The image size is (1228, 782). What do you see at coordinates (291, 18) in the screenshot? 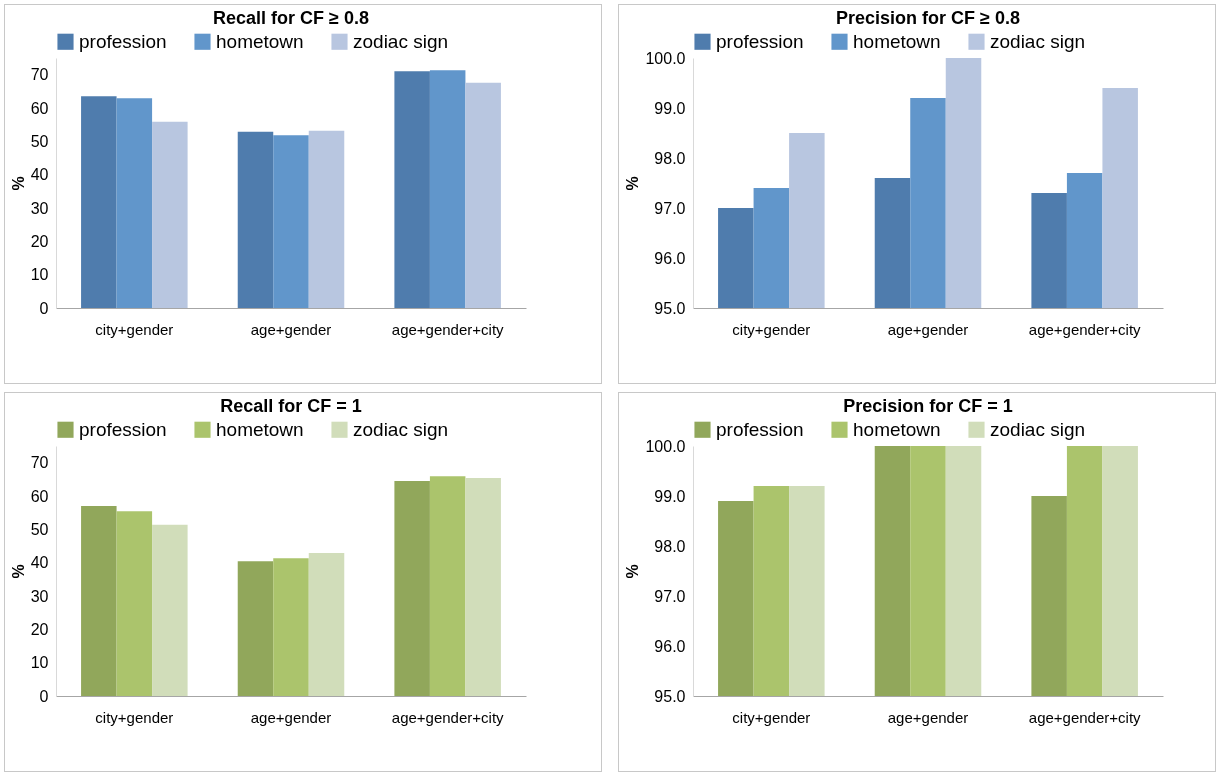
I see `chart-title: Recall for CF ≥ 0.8` at bounding box center [291, 18].